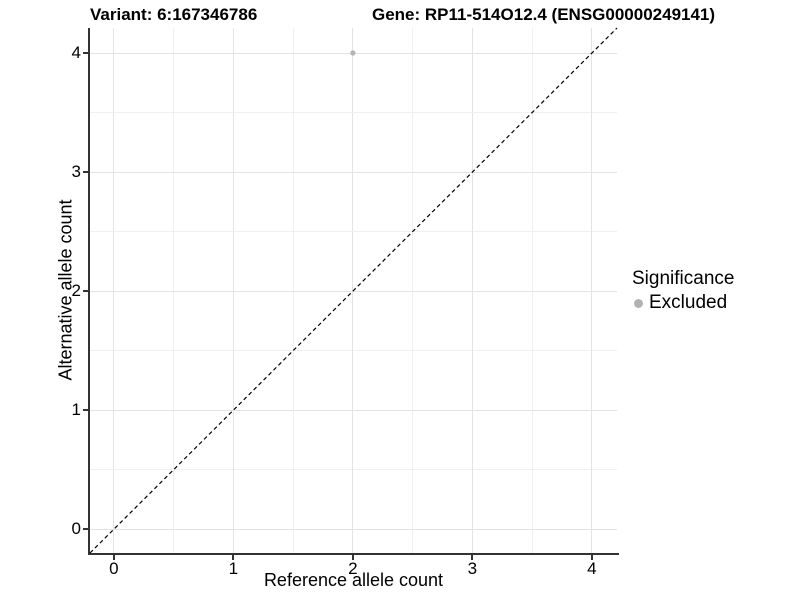  I want to click on y-axis-label: Alternative allele count, so click(65, 290).